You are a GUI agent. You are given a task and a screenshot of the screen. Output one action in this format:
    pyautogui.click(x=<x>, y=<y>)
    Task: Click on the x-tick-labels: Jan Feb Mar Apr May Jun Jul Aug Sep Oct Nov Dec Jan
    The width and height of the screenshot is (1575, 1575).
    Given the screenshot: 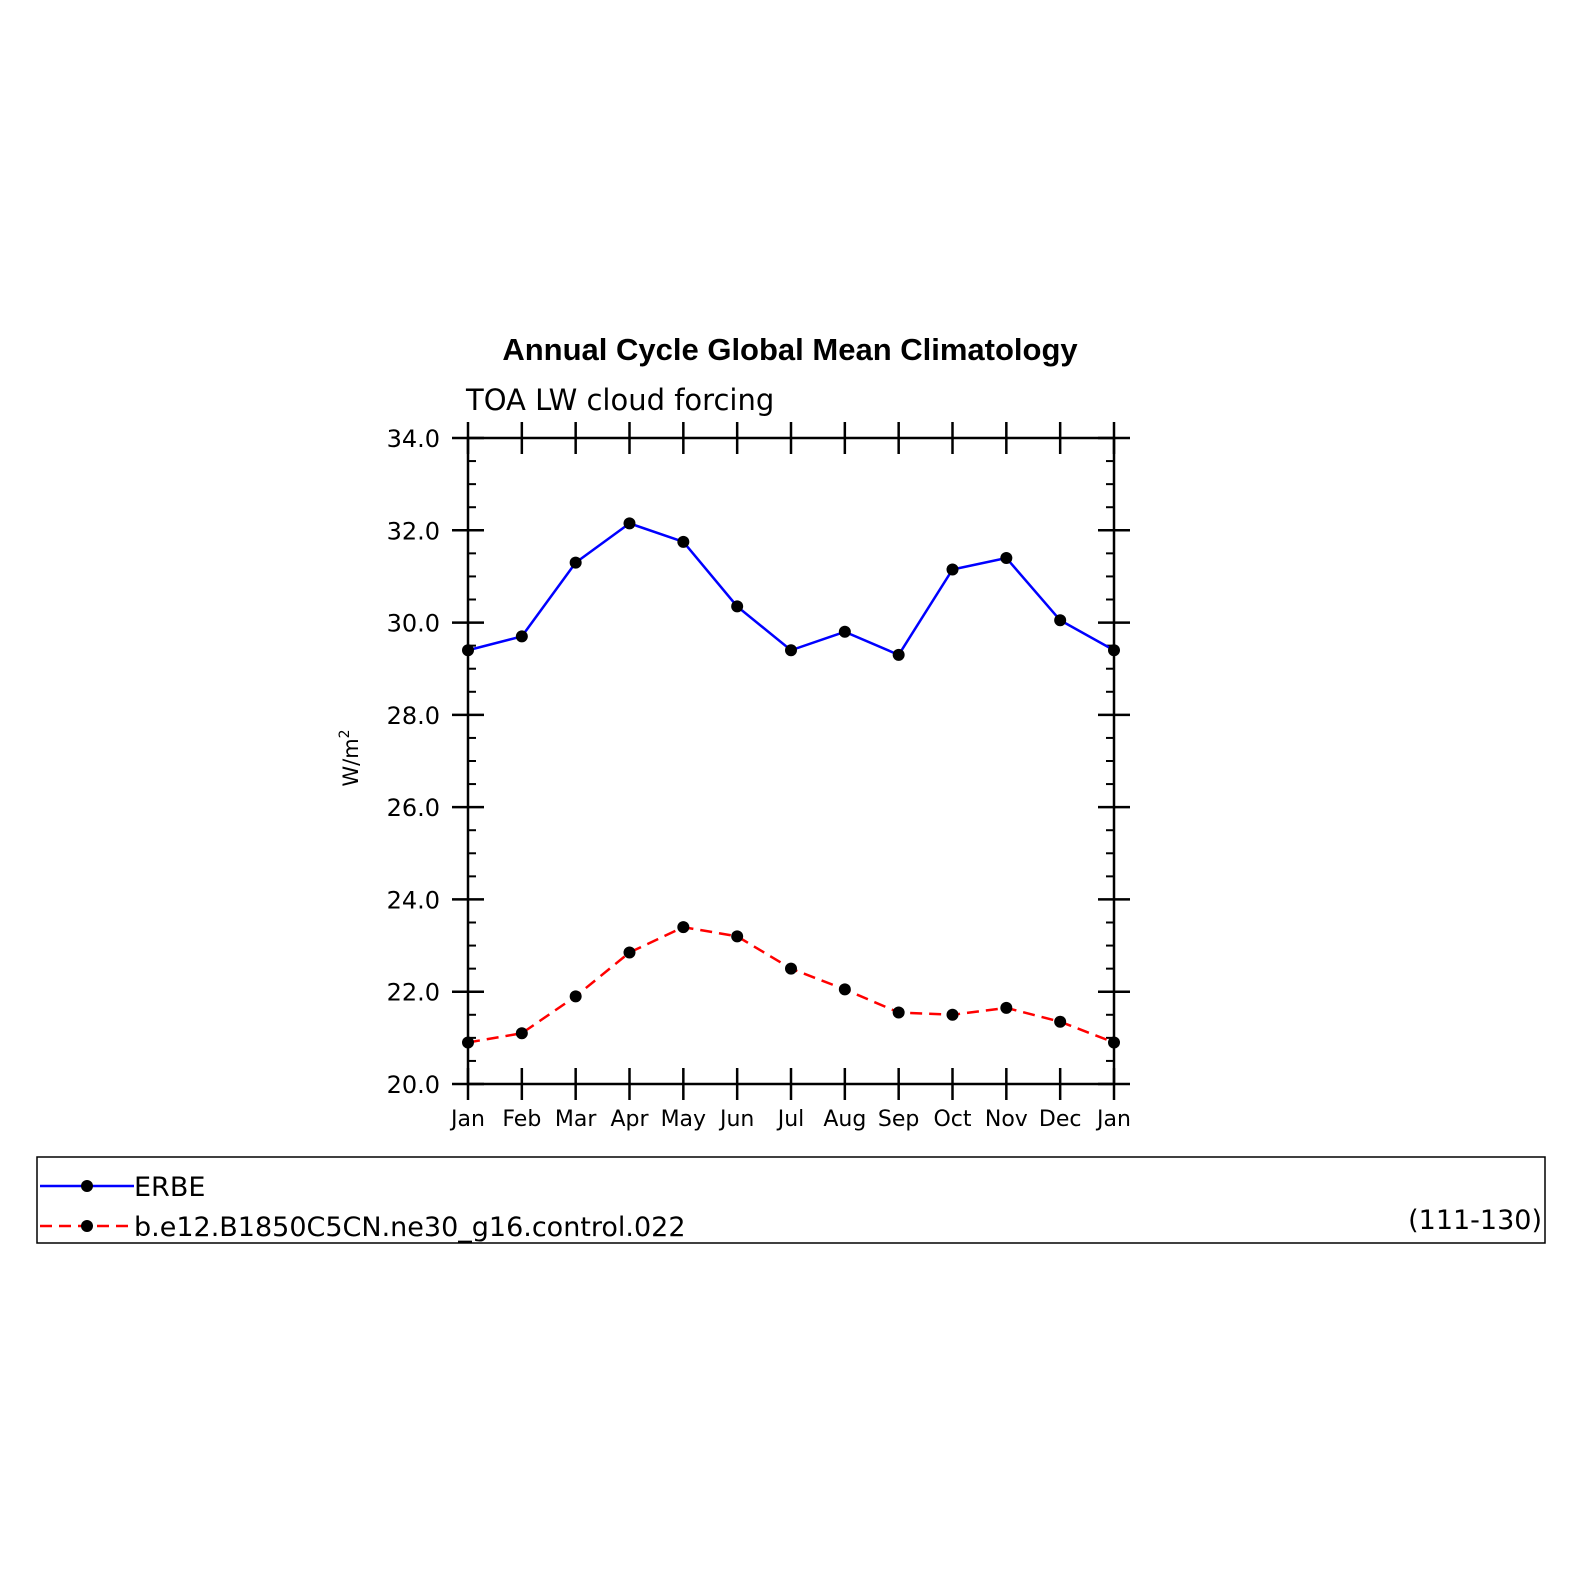 What is the action you would take?
    pyautogui.click(x=790, y=1119)
    